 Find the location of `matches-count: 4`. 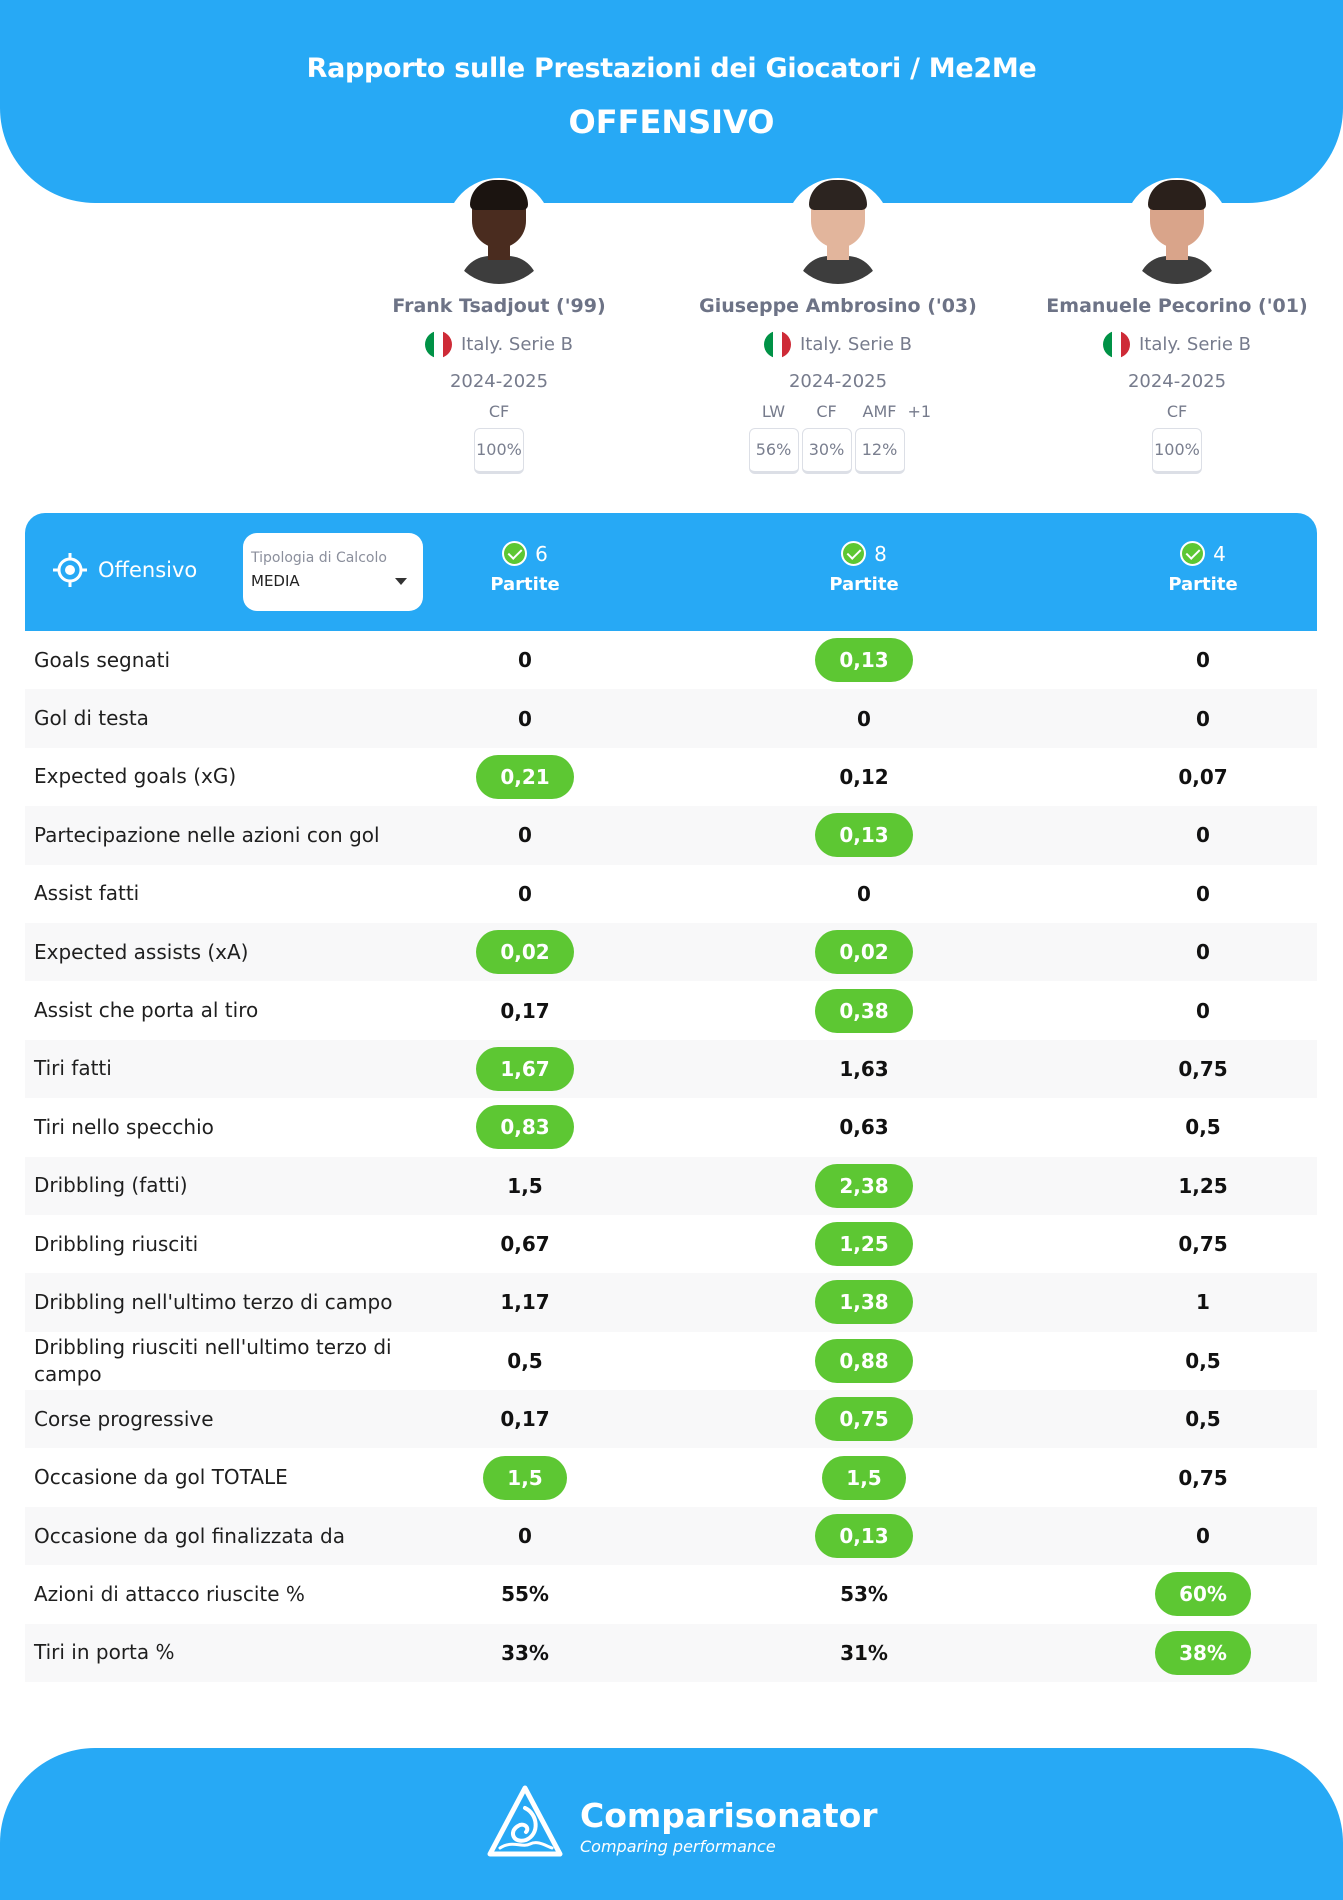

matches-count: 4 is located at coordinates (1219, 553).